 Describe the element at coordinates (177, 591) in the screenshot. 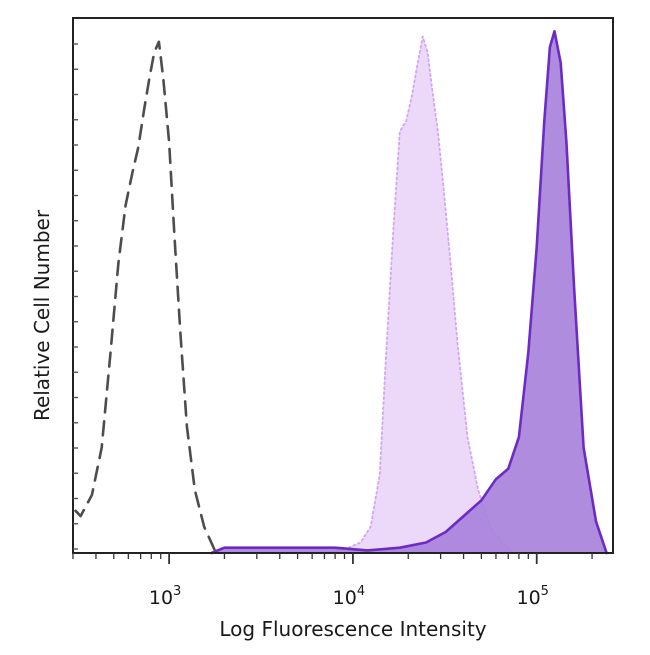

I see `x-tick-label-exponent: 3` at that location.